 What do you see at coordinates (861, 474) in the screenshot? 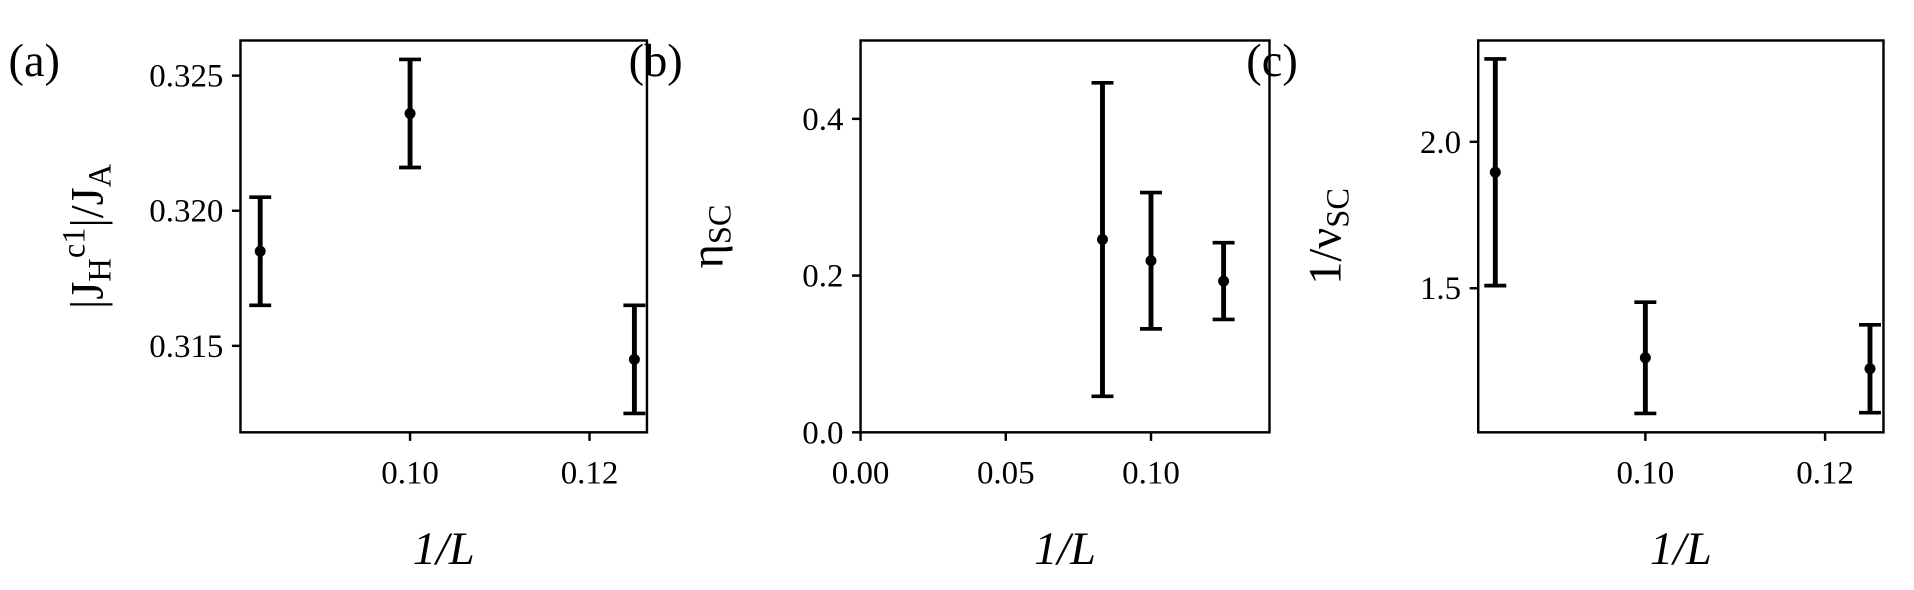
I see `x-tick-label: 0.00` at bounding box center [861, 474].